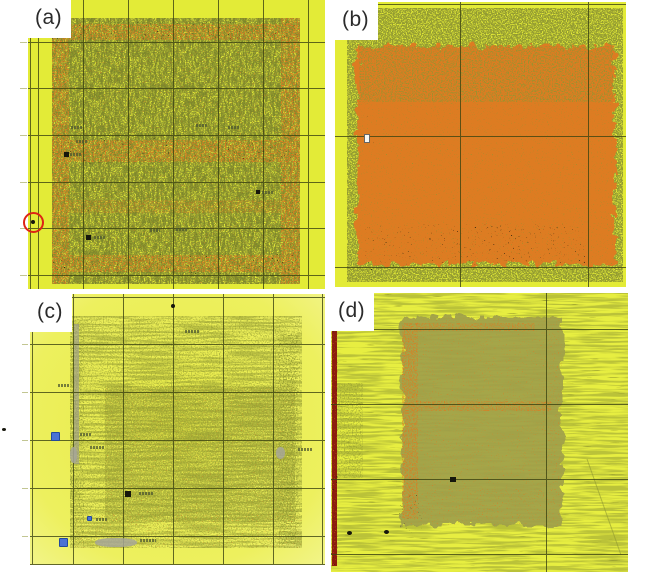 Image resolution: width=650 pixels, height=577 pixels. I want to click on panel-b-cursor, so click(367, 138).